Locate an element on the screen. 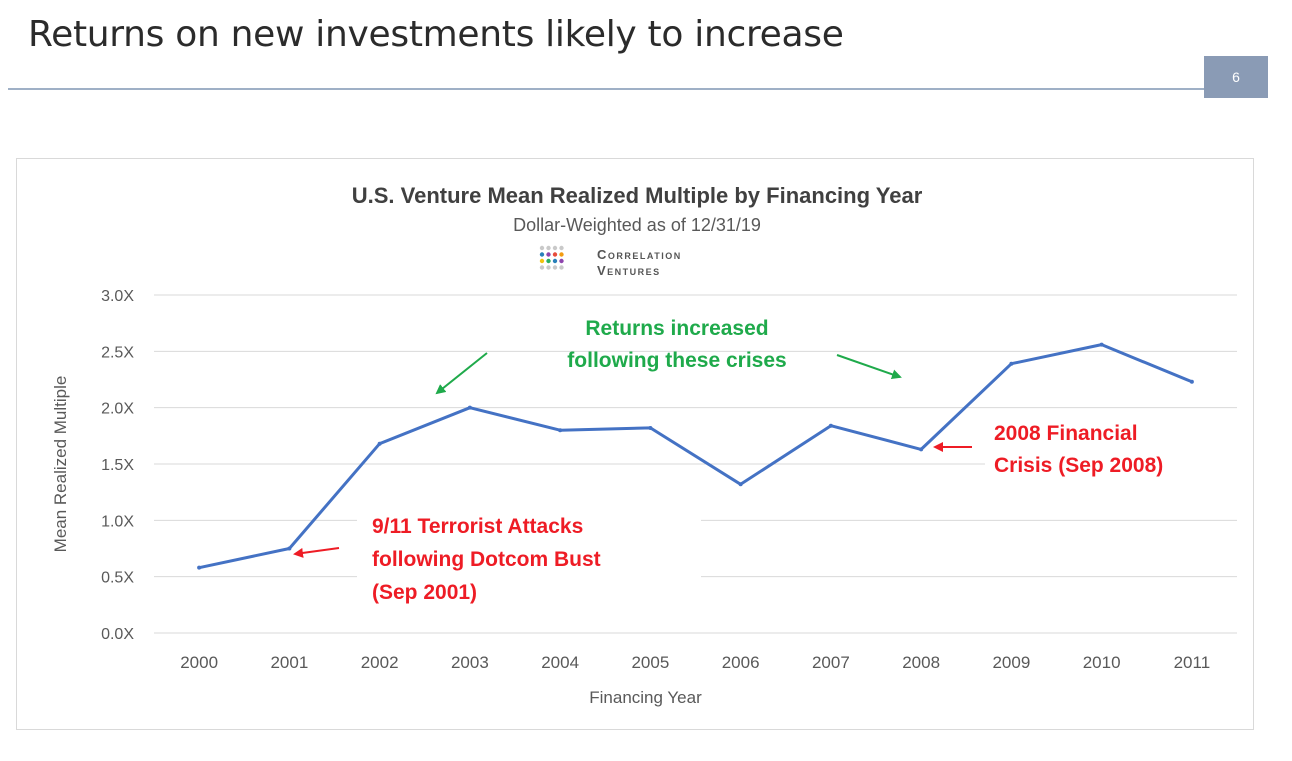  y-tick-label: 2.0X is located at coordinates (117, 409).